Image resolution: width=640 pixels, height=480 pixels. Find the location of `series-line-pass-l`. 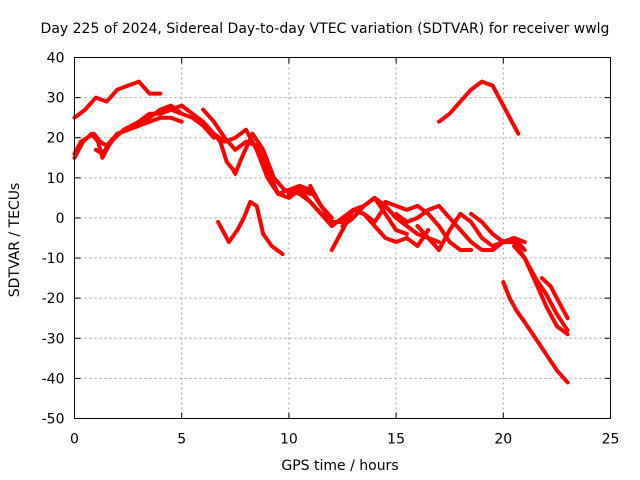

series-line-pass-l is located at coordinates (390, 219).